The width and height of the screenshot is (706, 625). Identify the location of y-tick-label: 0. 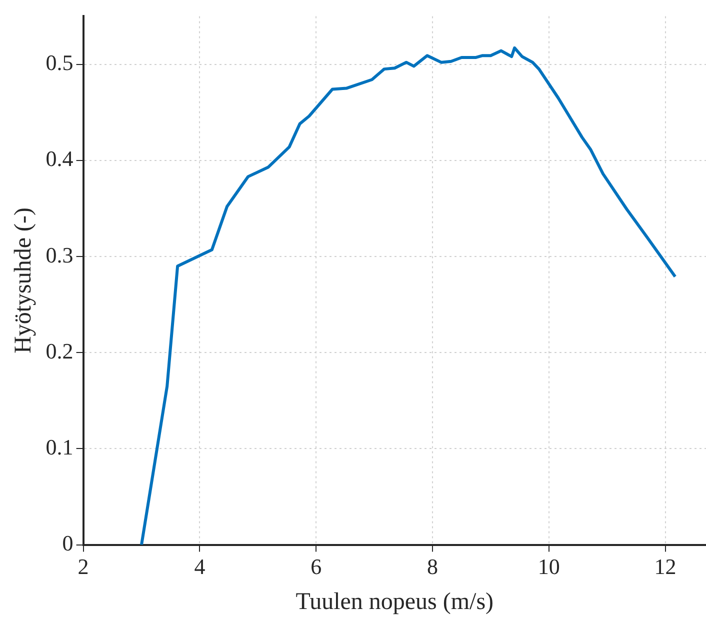
(68, 543).